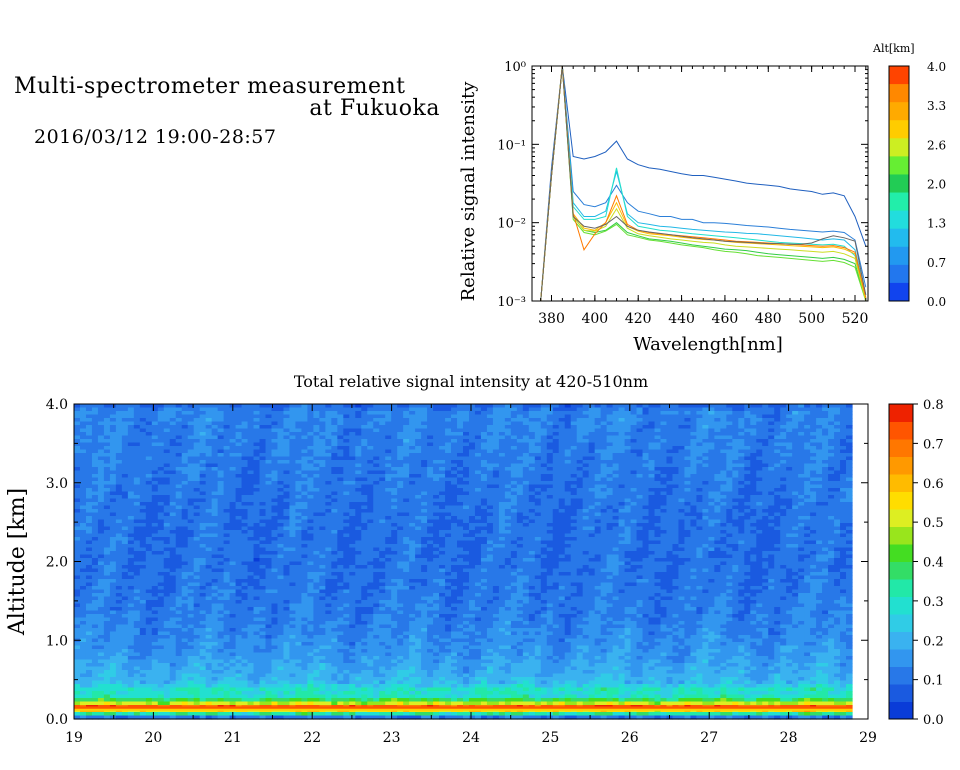 This screenshot has width=960, height=770. Describe the element at coordinates (703, 183) in the screenshot. I see `spectrum-line` at that location.